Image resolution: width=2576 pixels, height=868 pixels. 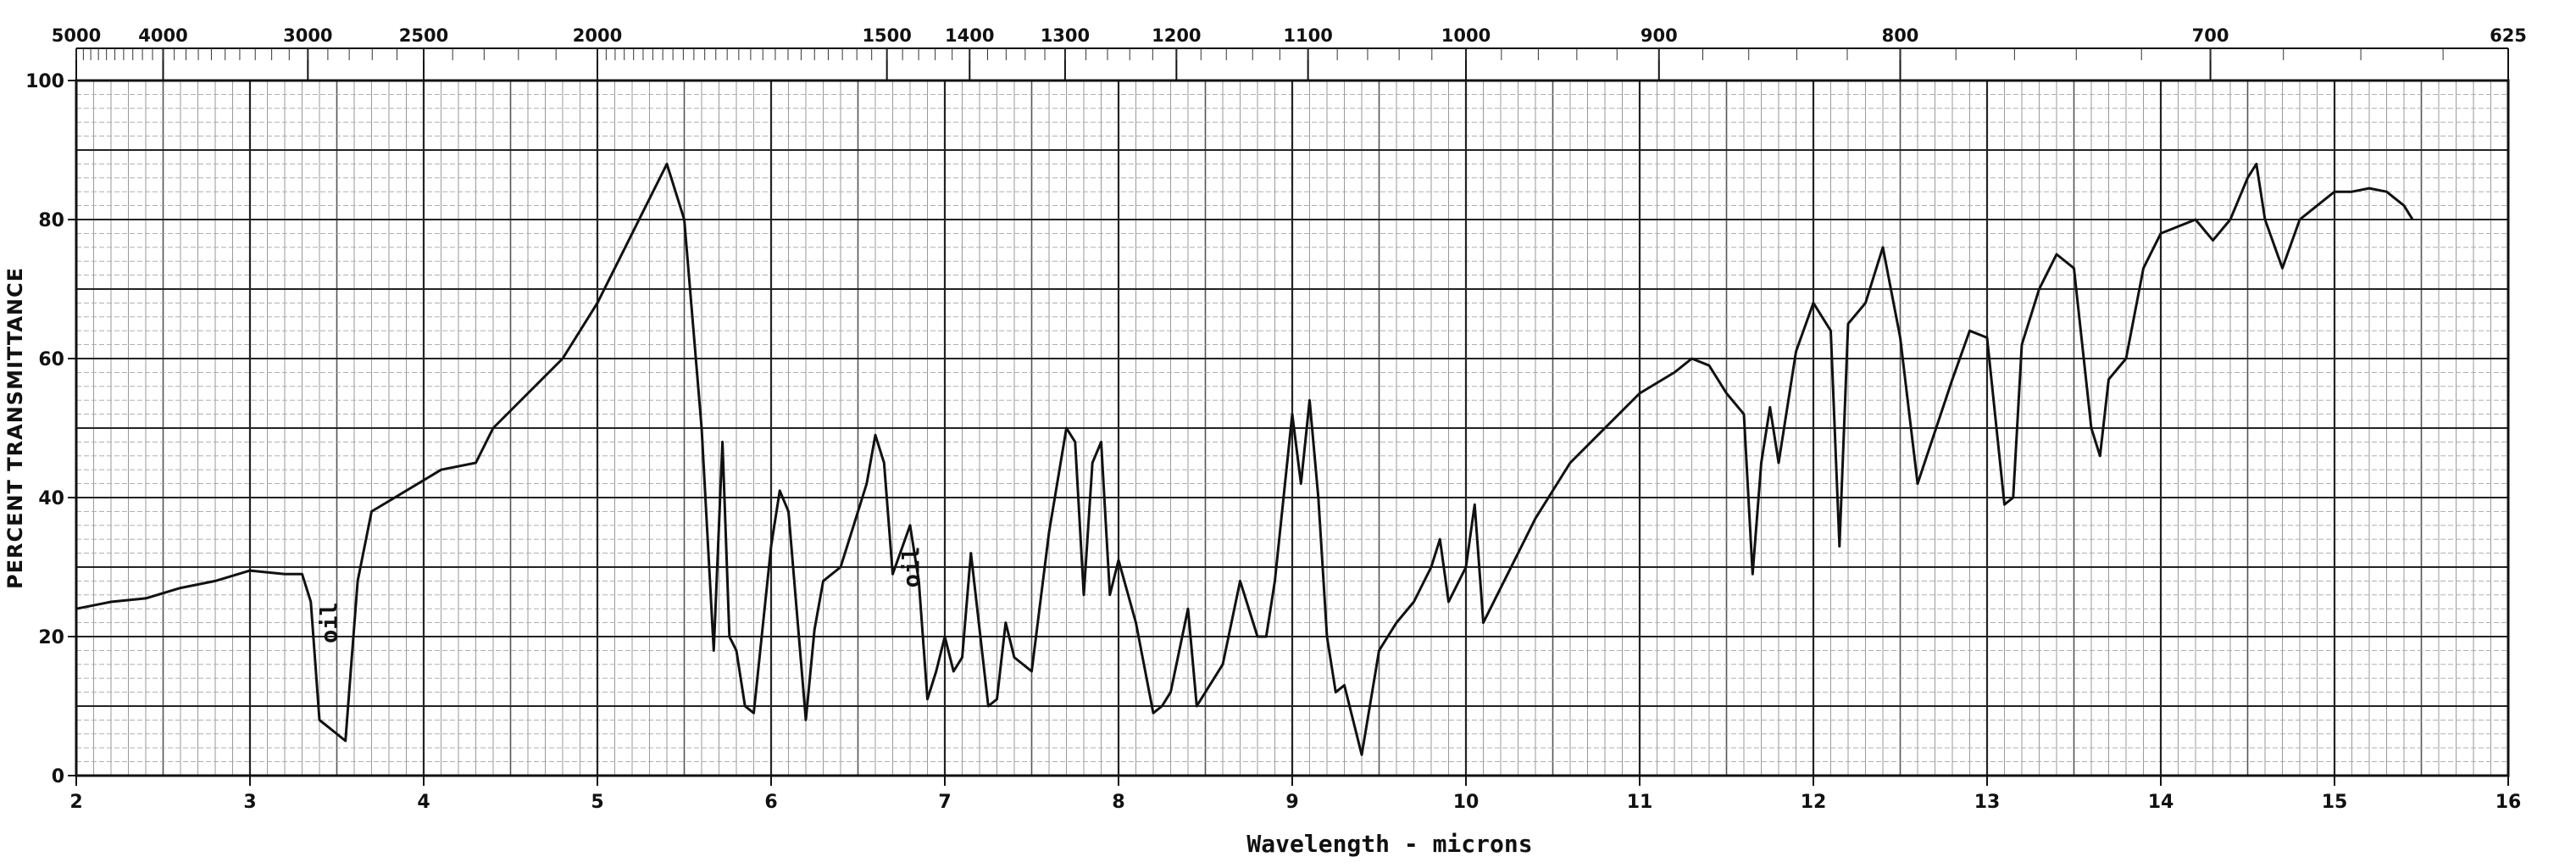 What do you see at coordinates (1291, 802) in the screenshot?
I see `bottom-tick-label: 9` at bounding box center [1291, 802].